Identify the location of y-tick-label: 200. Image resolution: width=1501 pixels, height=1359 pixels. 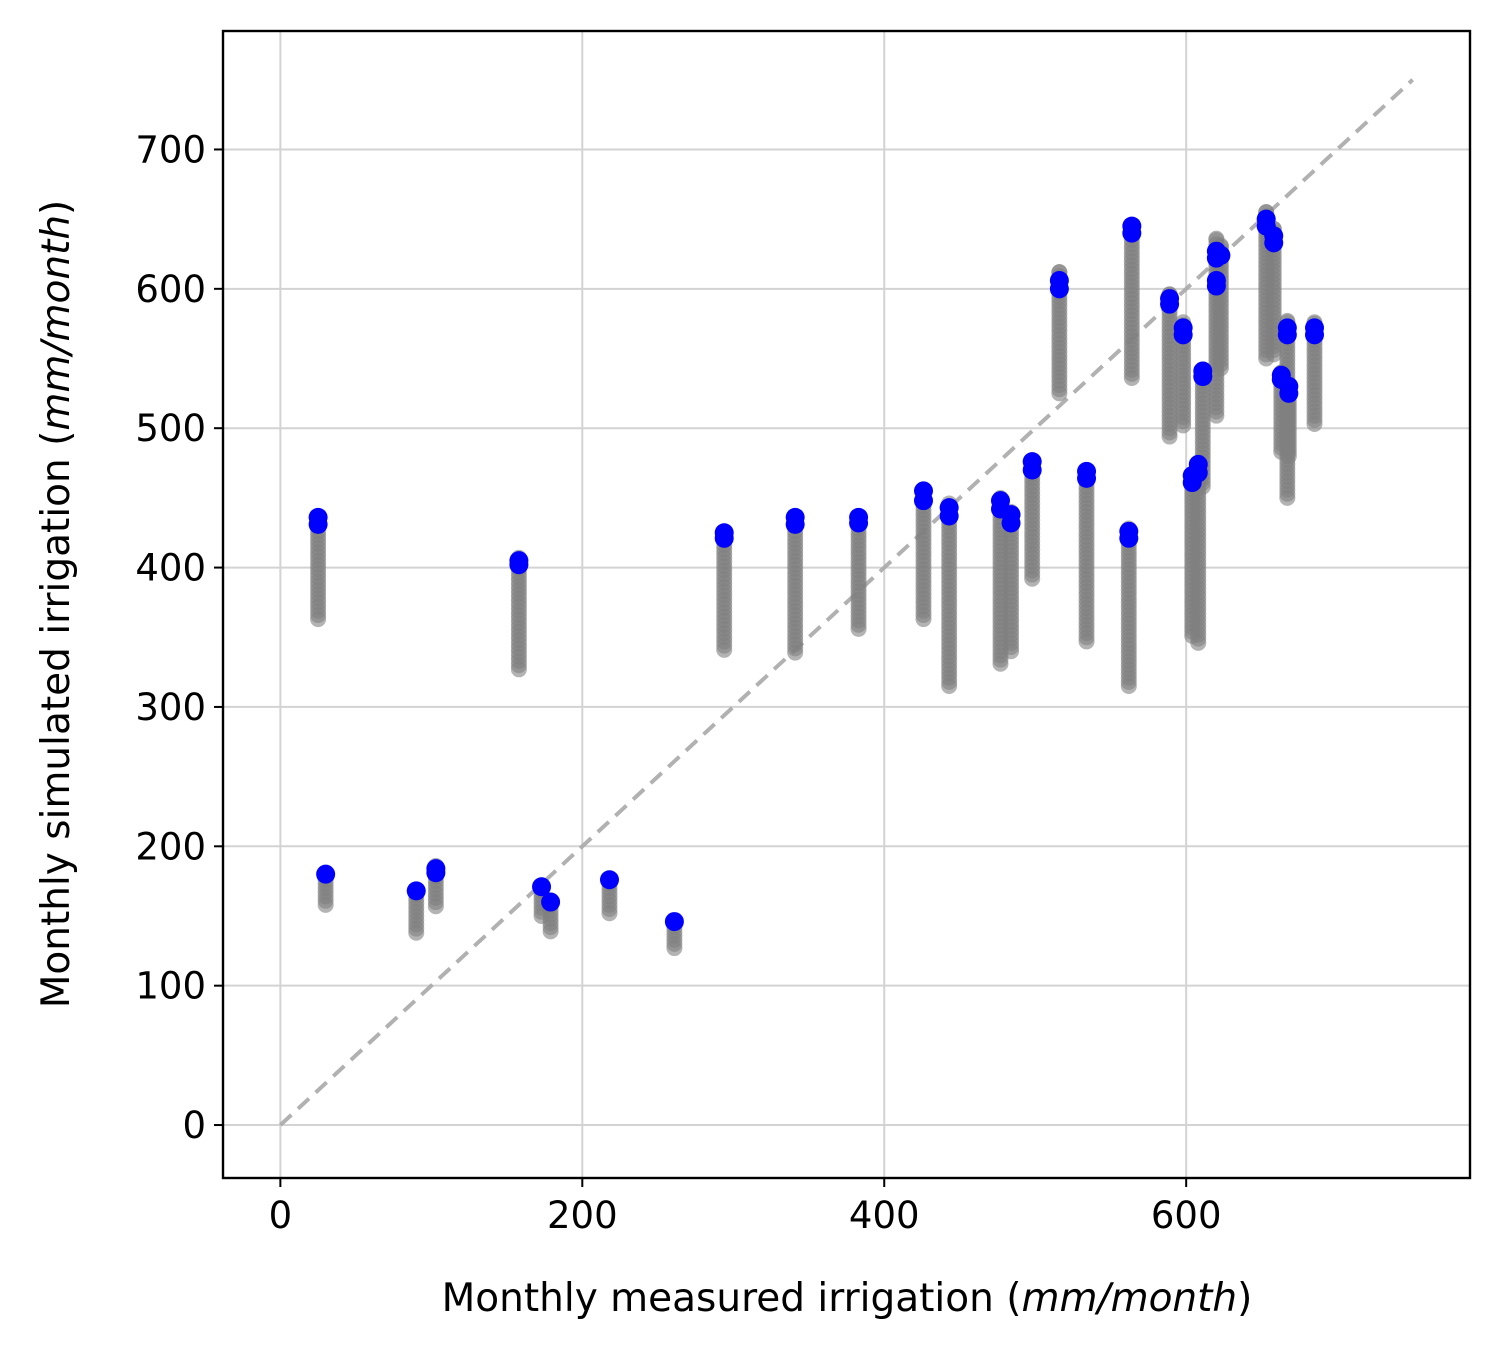
(170, 846).